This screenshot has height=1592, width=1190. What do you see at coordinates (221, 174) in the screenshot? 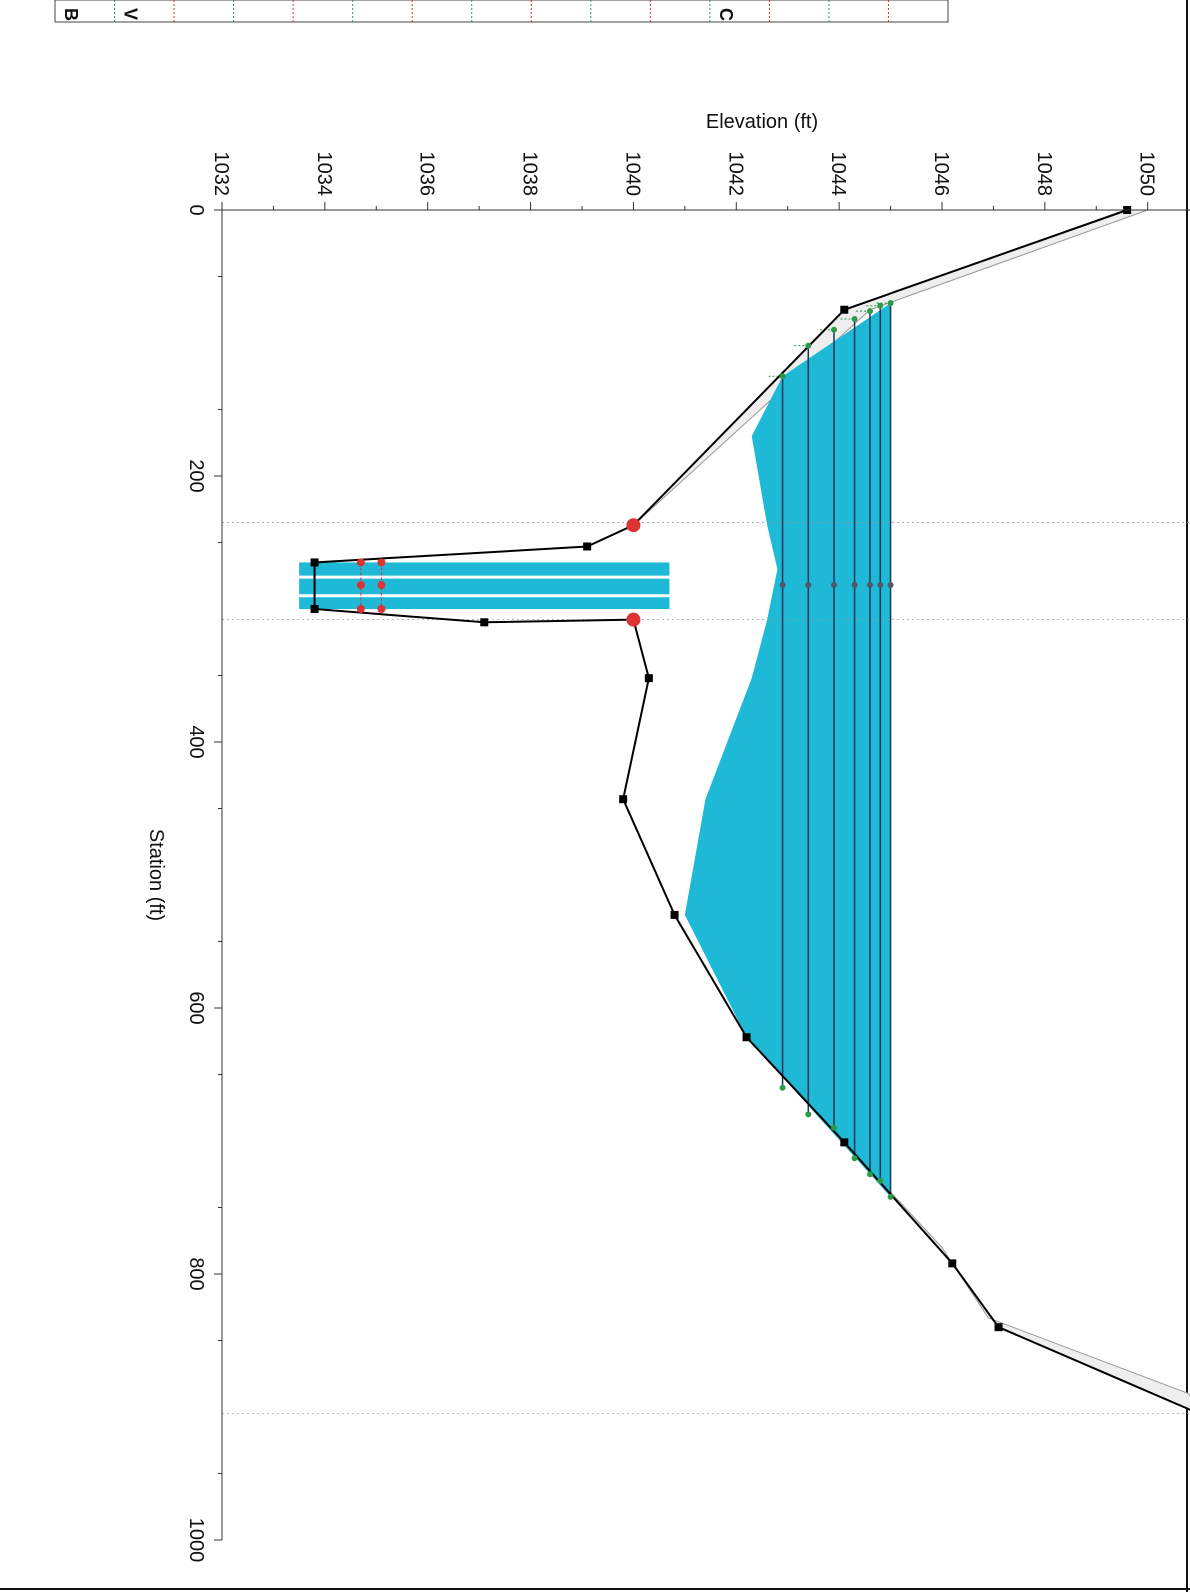
I see `y-tick-label: 1032` at bounding box center [221, 174].